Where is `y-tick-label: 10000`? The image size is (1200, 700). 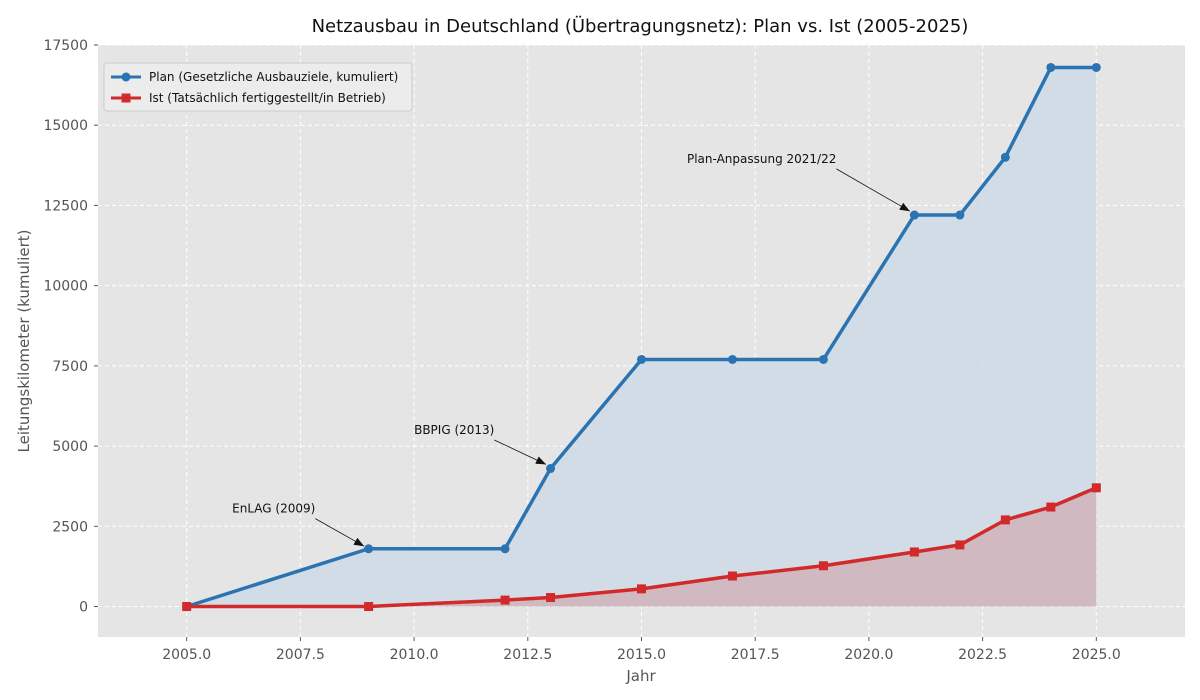 y-tick-label: 10000 is located at coordinates (65, 287).